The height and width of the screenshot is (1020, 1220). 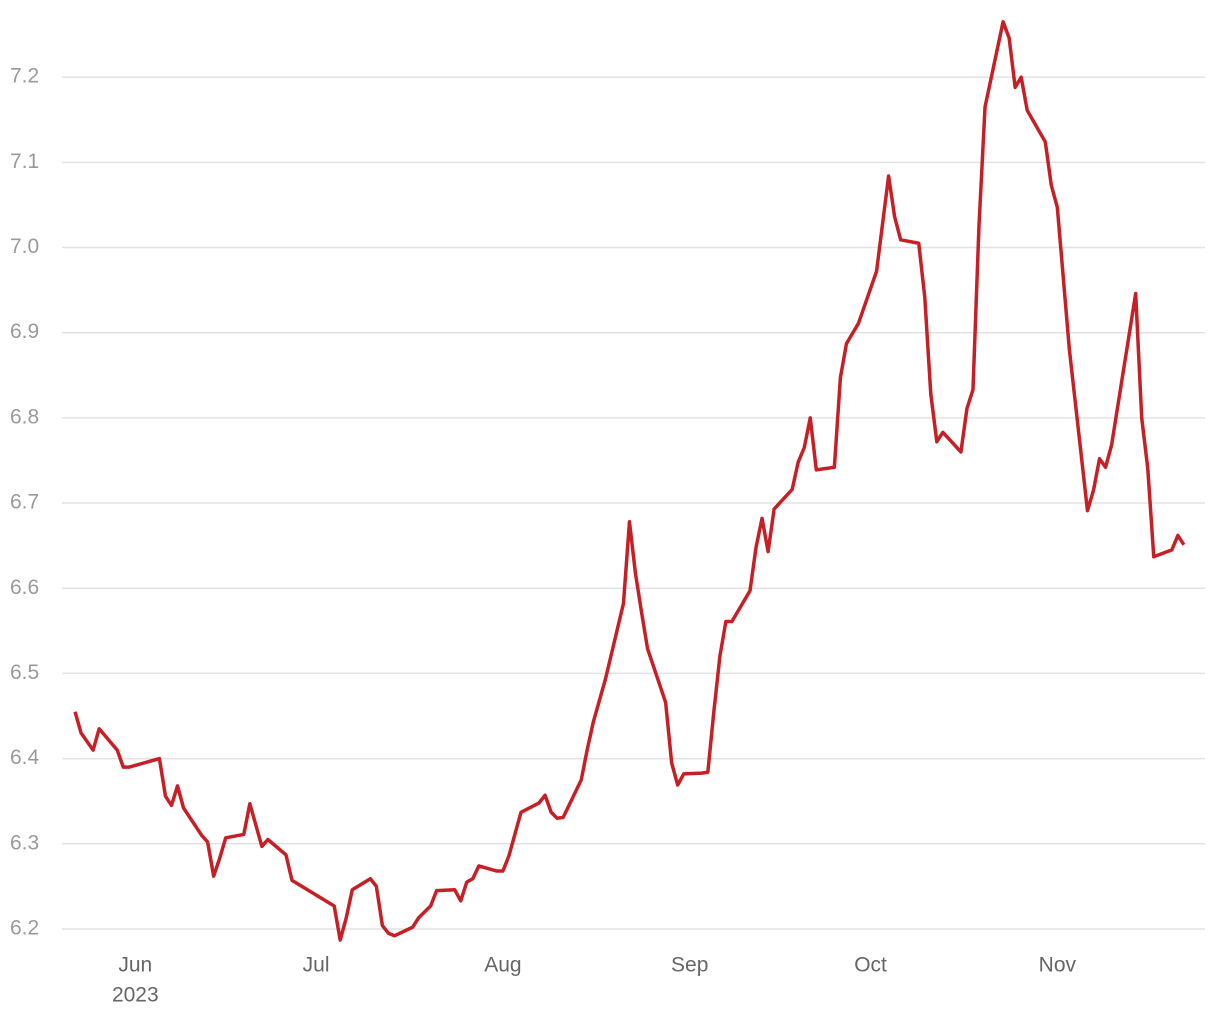 What do you see at coordinates (870, 965) in the screenshot?
I see `x-tick-label: Oct` at bounding box center [870, 965].